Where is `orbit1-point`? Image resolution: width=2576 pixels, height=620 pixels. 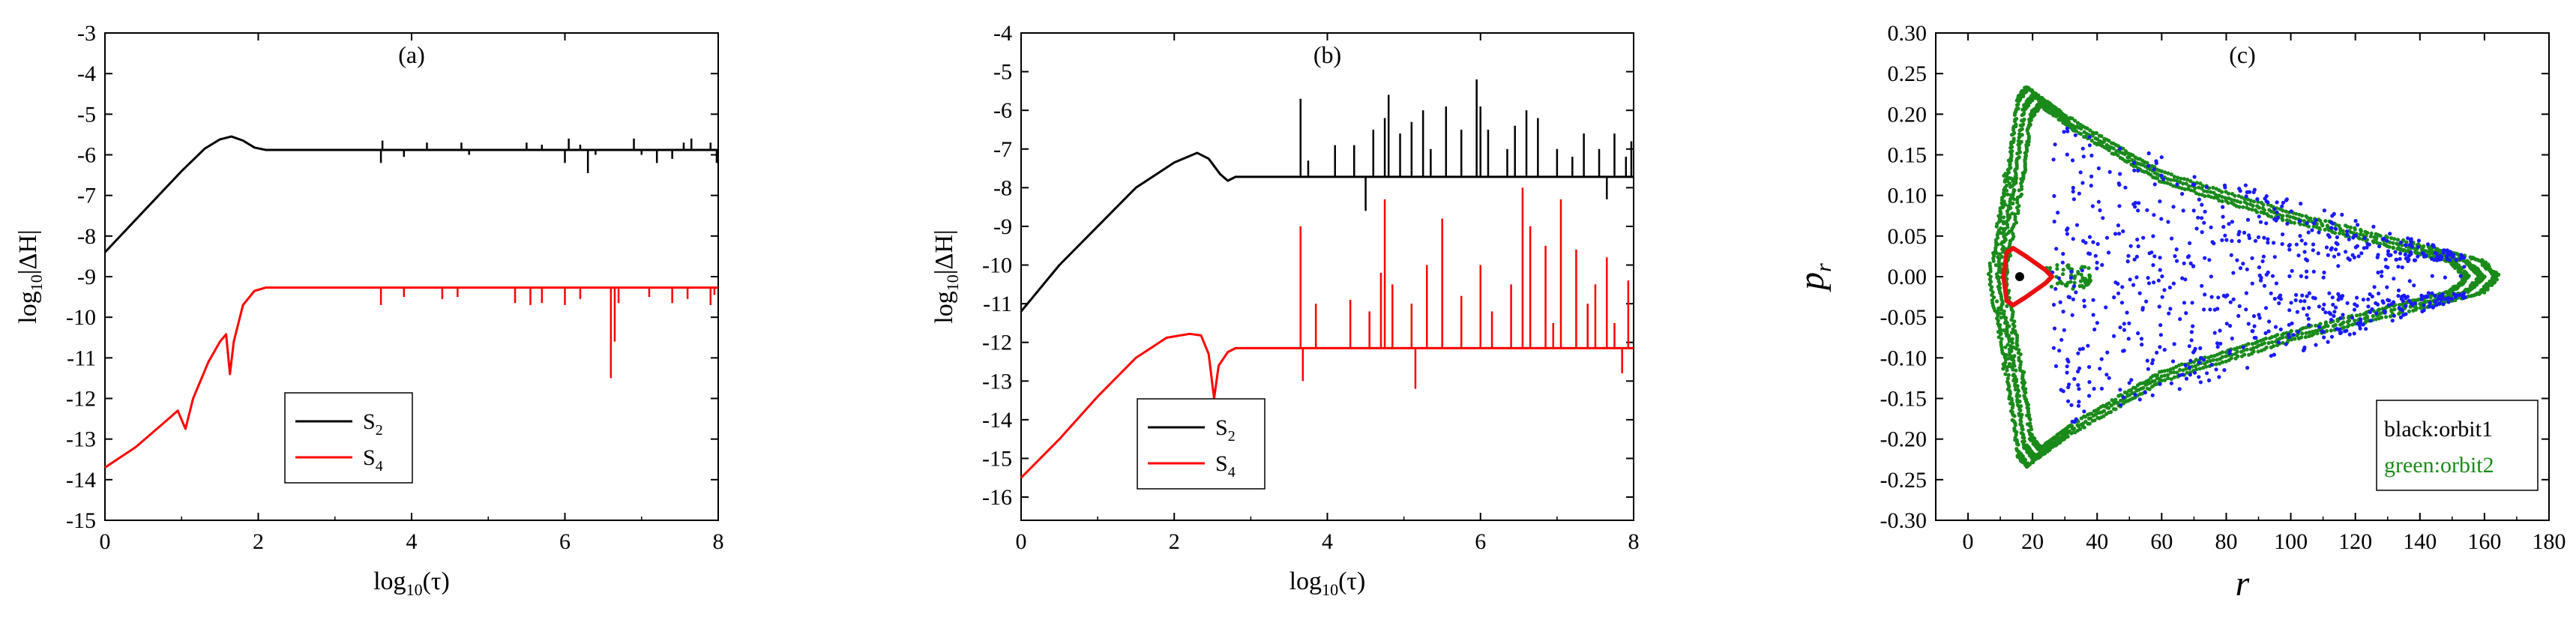 orbit1-point is located at coordinates (2019, 277).